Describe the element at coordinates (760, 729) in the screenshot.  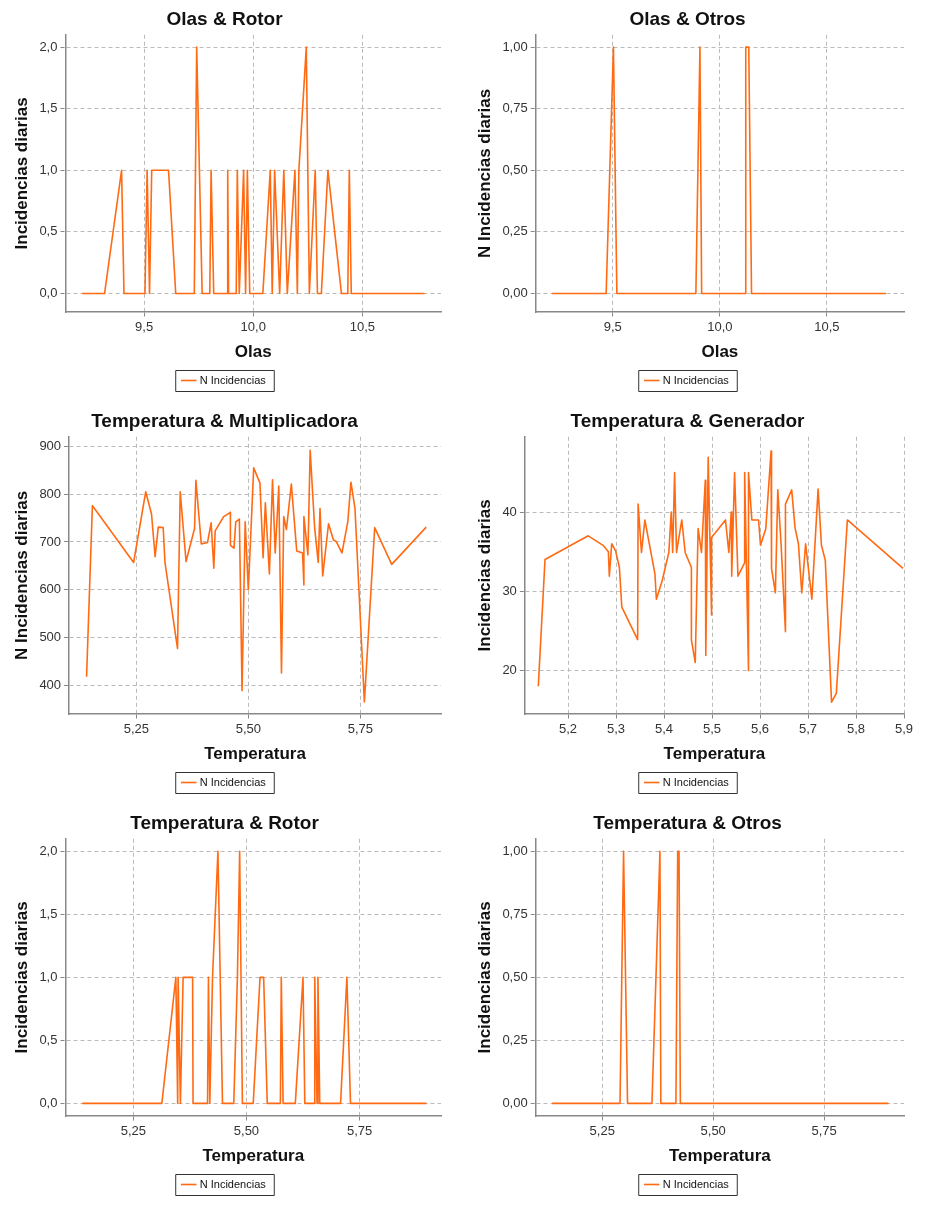
I see `x-tick-label: 5,6` at that location.